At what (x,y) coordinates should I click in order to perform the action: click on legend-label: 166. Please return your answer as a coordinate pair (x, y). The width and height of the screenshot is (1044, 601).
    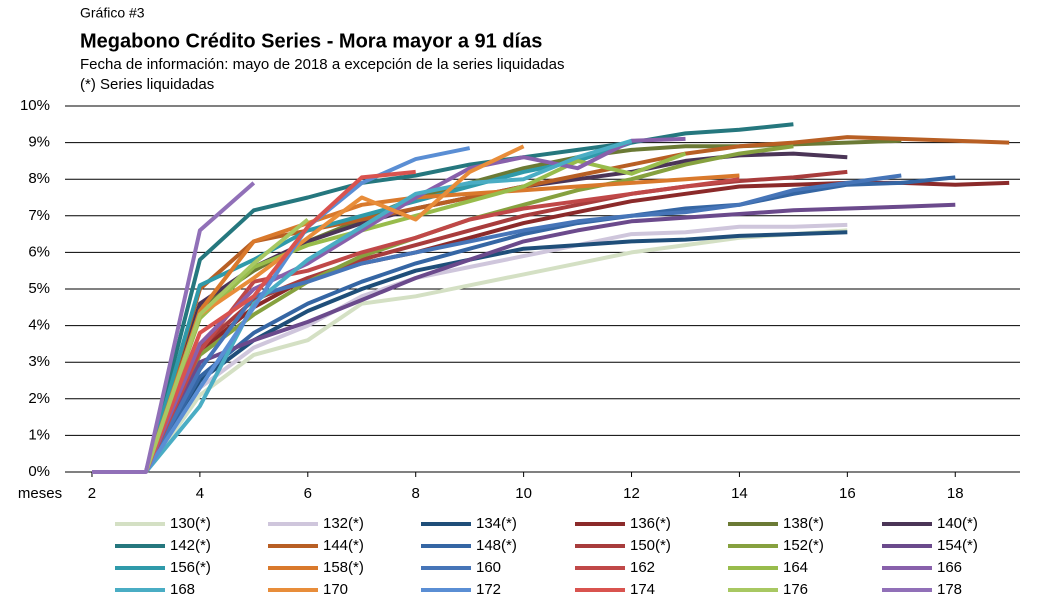
    Looking at the image, I should click on (949, 567).